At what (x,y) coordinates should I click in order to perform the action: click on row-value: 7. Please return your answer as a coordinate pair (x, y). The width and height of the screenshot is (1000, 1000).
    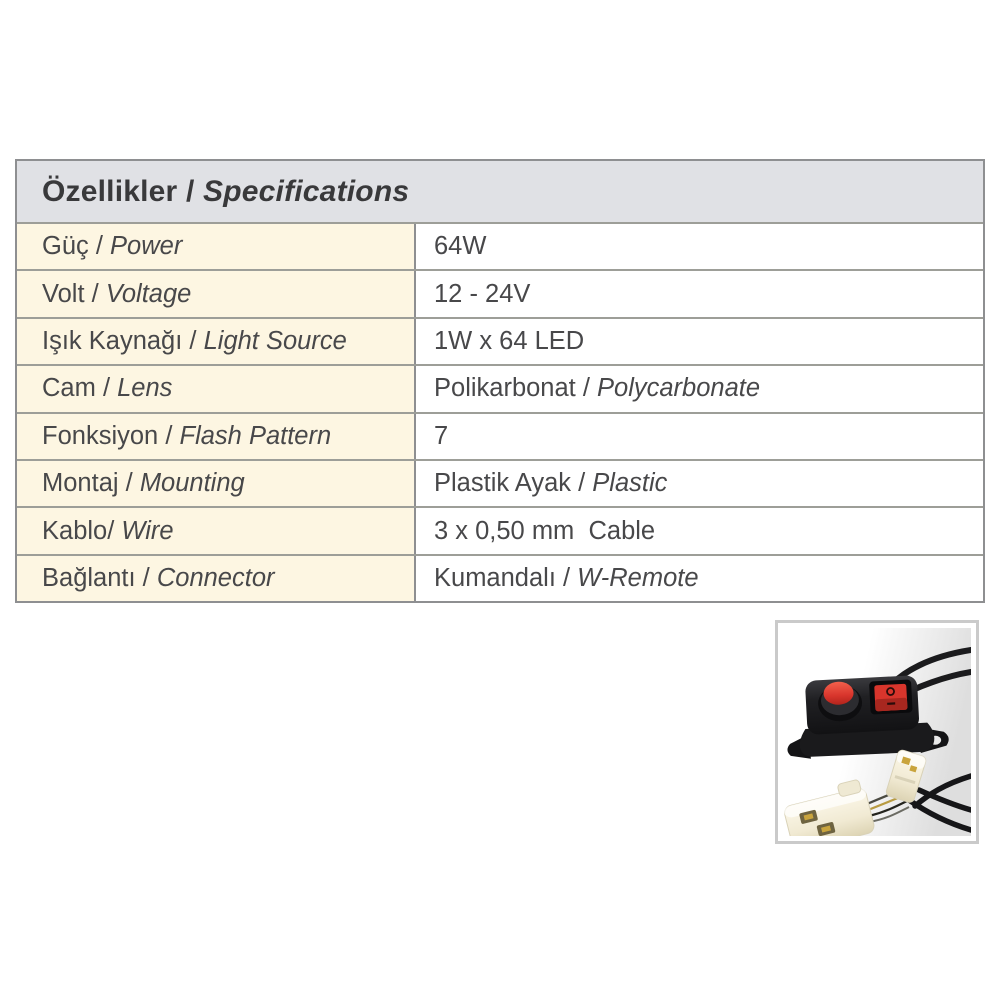
    Looking at the image, I should click on (699, 436).